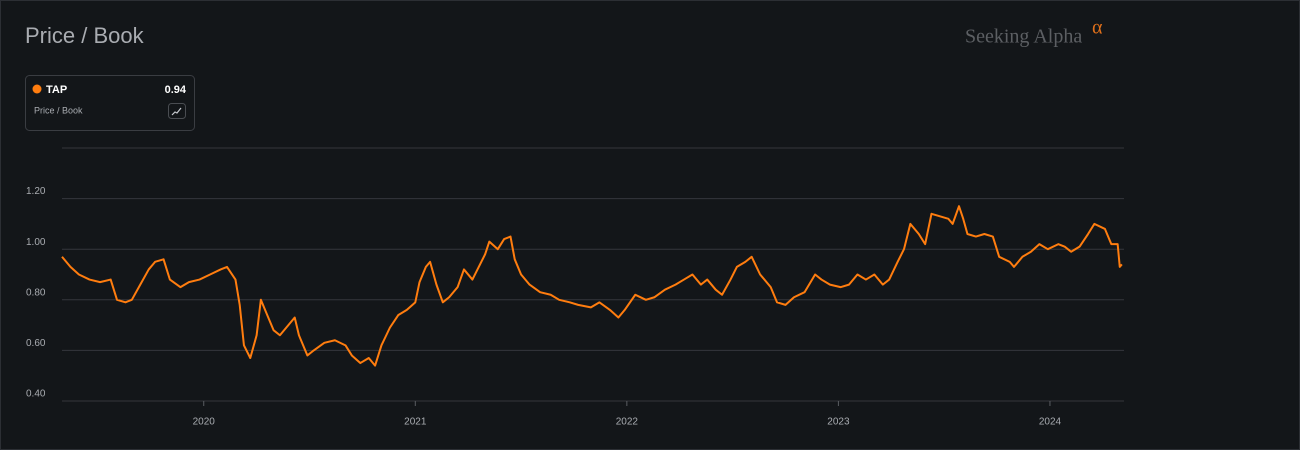  What do you see at coordinates (36, 242) in the screenshot?
I see `y-tick-label: 1.00` at bounding box center [36, 242].